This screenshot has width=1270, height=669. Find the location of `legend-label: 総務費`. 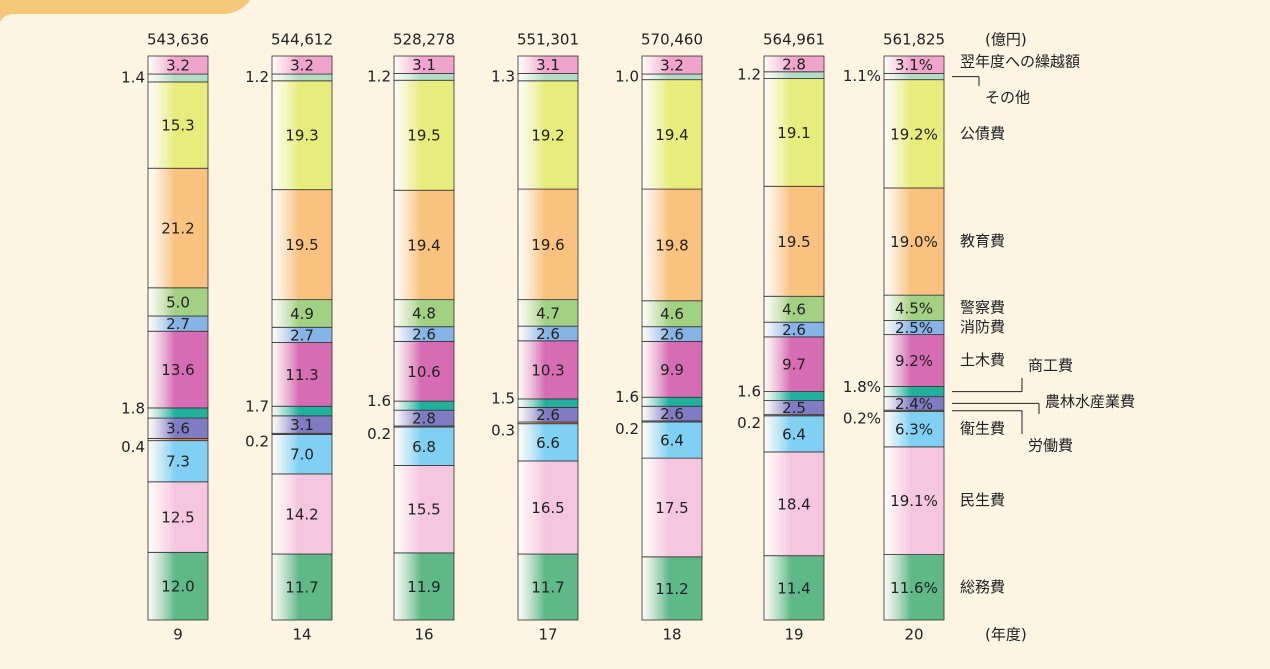

legend-label: 総務費 is located at coordinates (982, 587).